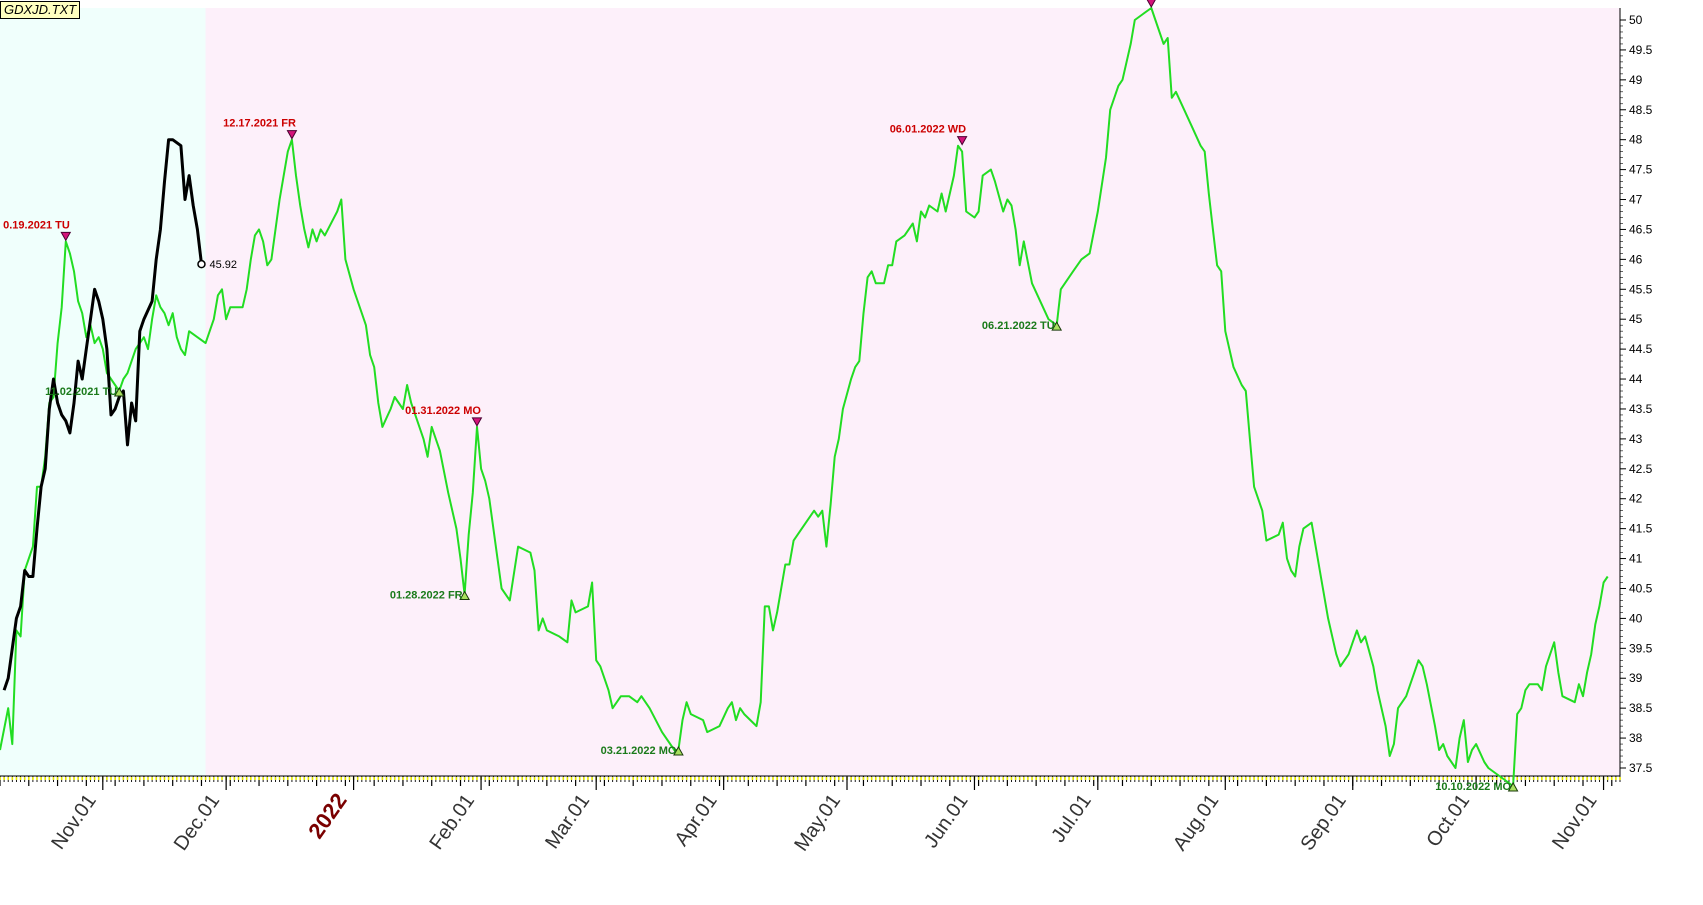 Image resolution: width=1703 pixels, height=905 pixels. Describe the element at coordinates (696, 820) in the screenshot. I see `x-month-label: Apr.01` at that location.